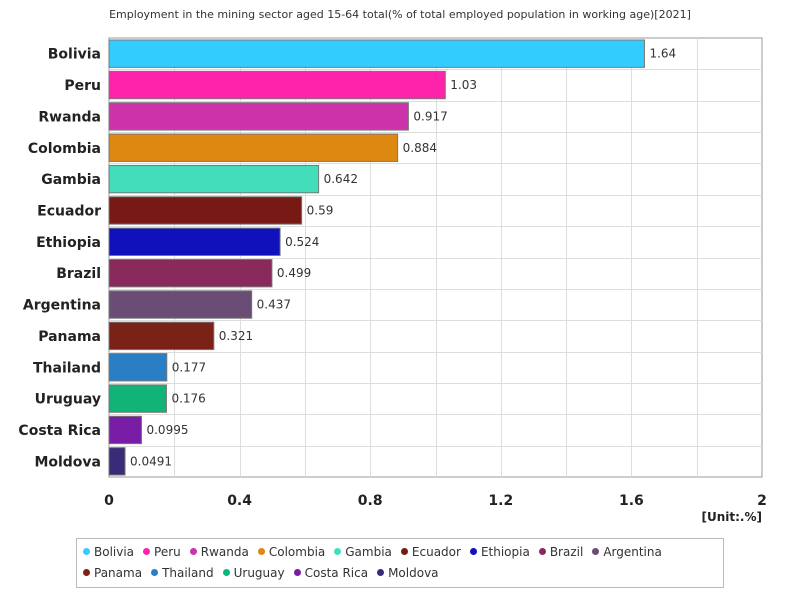  What do you see at coordinates (274, 305) in the screenshot?
I see `data-label: 0.437` at bounding box center [274, 305].